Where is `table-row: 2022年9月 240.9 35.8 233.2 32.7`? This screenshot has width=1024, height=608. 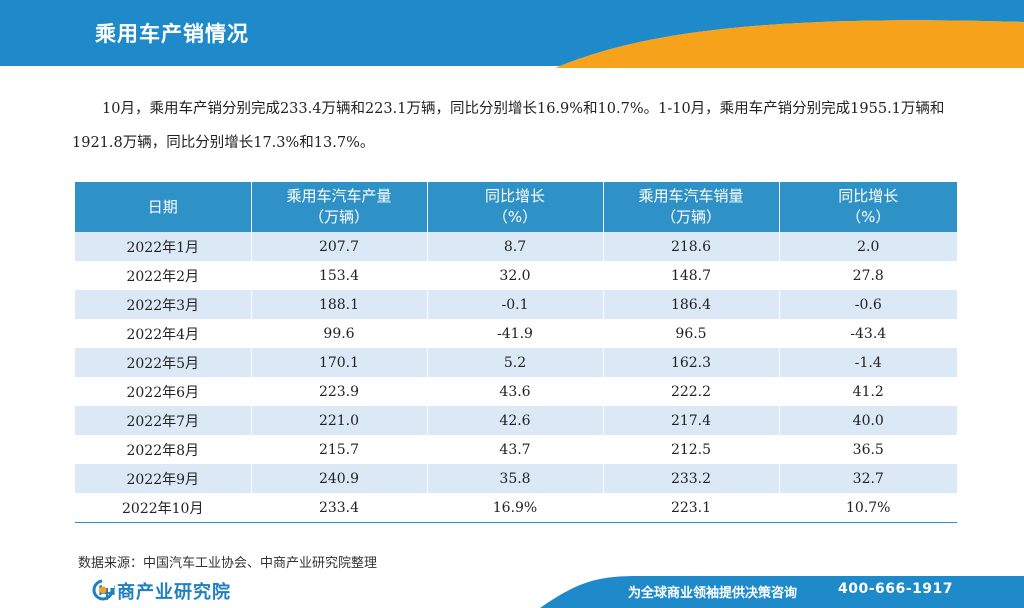 table-row: 2022年9月 240.9 35.8 233.2 32.7 is located at coordinates (516, 478).